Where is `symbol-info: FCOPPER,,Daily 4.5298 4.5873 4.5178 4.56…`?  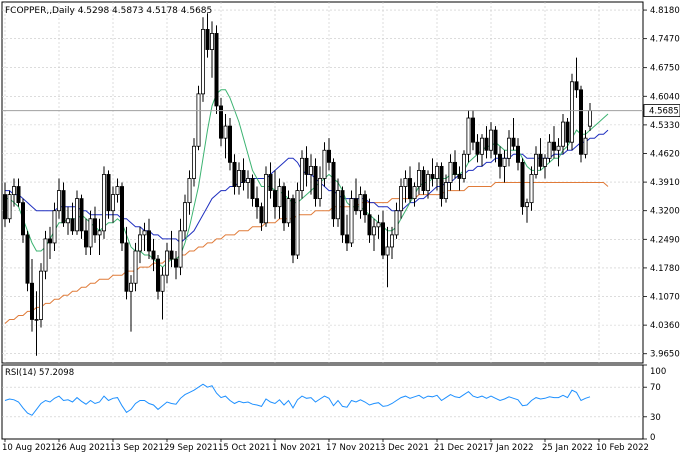 symbol-info: FCOPPER,,Daily 4.5298 4.5873 4.5178 4.56… is located at coordinates (108, 11).